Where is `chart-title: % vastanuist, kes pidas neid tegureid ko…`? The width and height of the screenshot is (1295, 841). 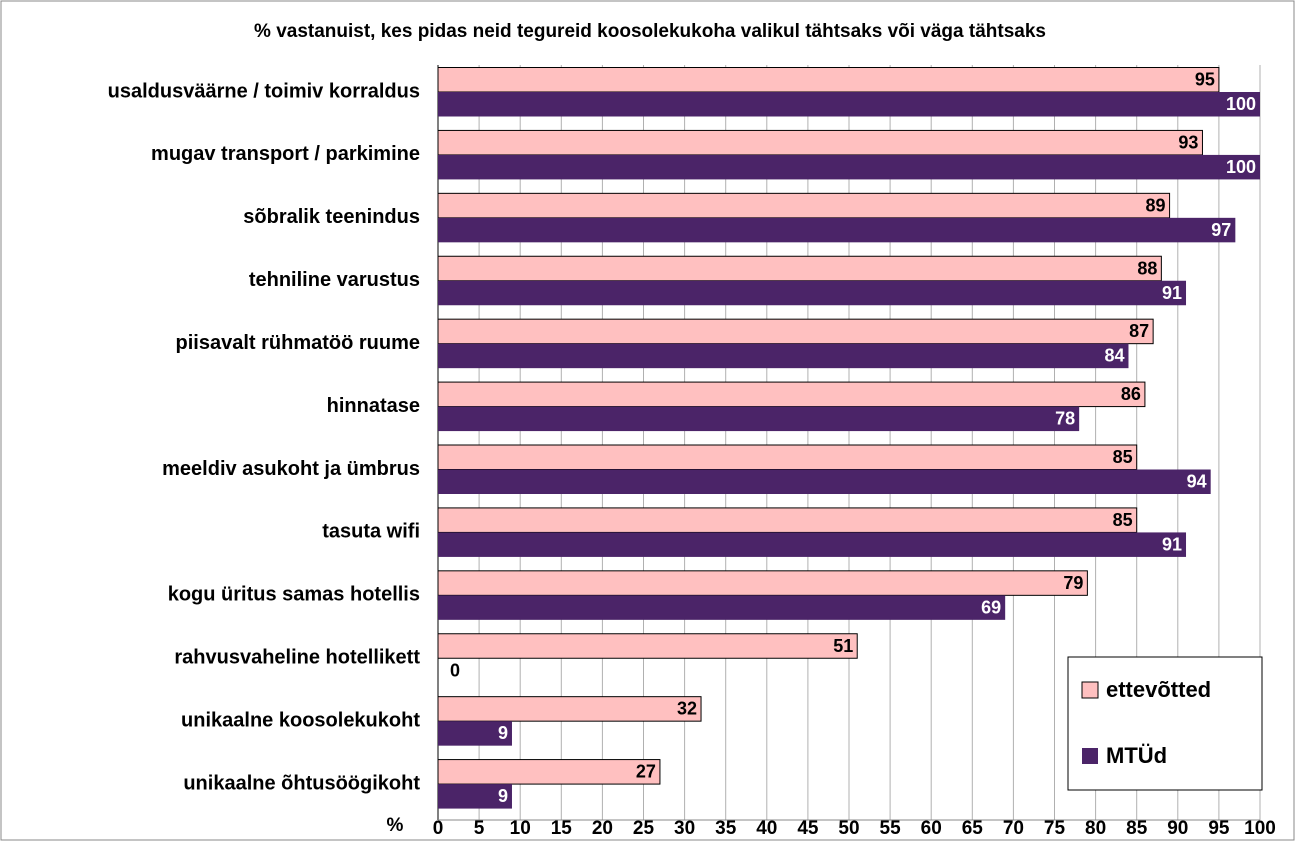
chart-title: % vastanuist, kes pidas neid tegureid ko… is located at coordinates (650, 31).